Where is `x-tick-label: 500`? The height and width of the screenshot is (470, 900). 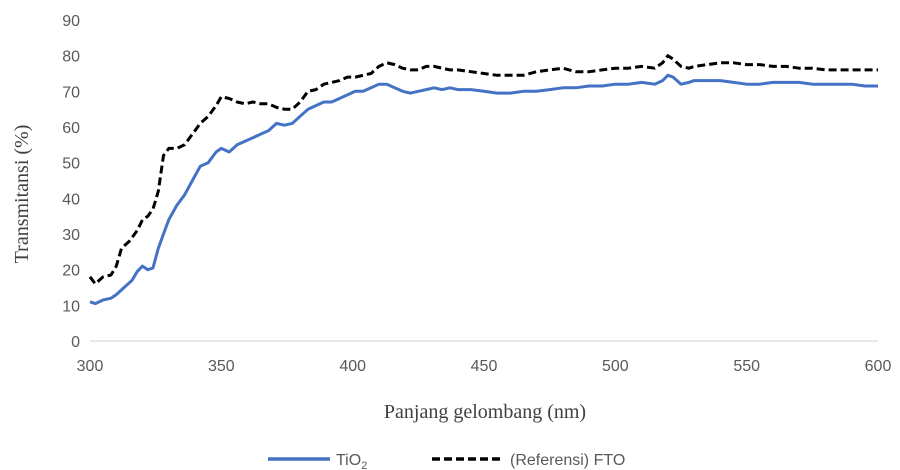 x-tick-label: 500 is located at coordinates (615, 366).